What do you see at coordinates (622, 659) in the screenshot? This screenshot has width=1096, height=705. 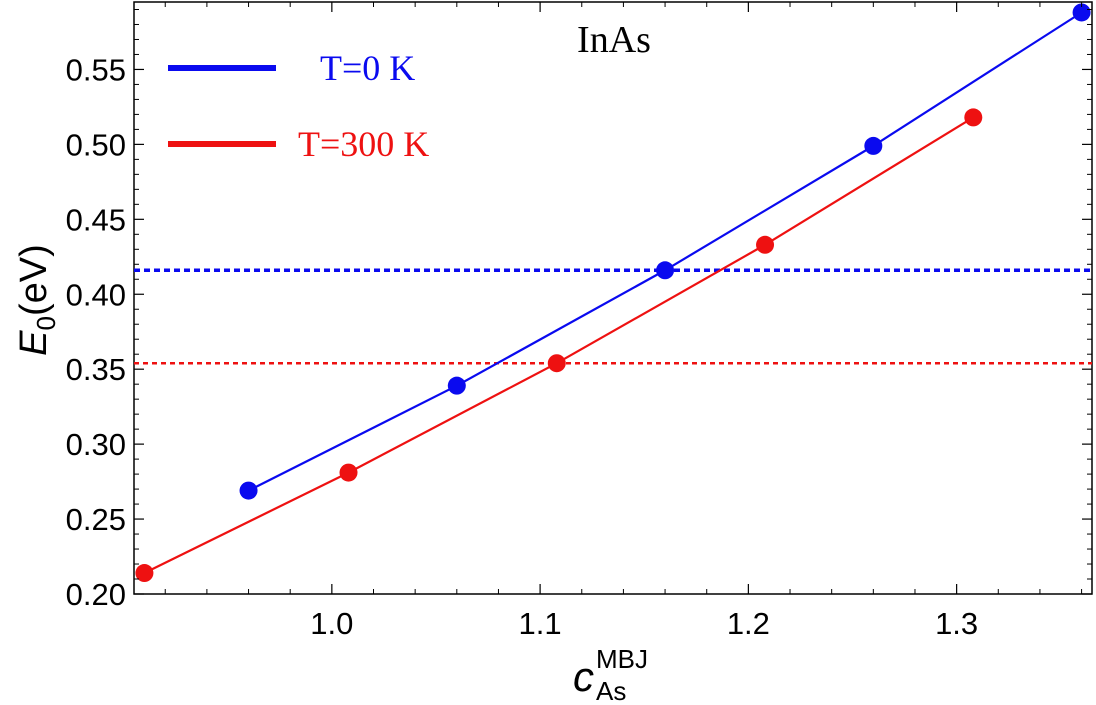 I see `x-axis-label-sup: MBJ` at bounding box center [622, 659].